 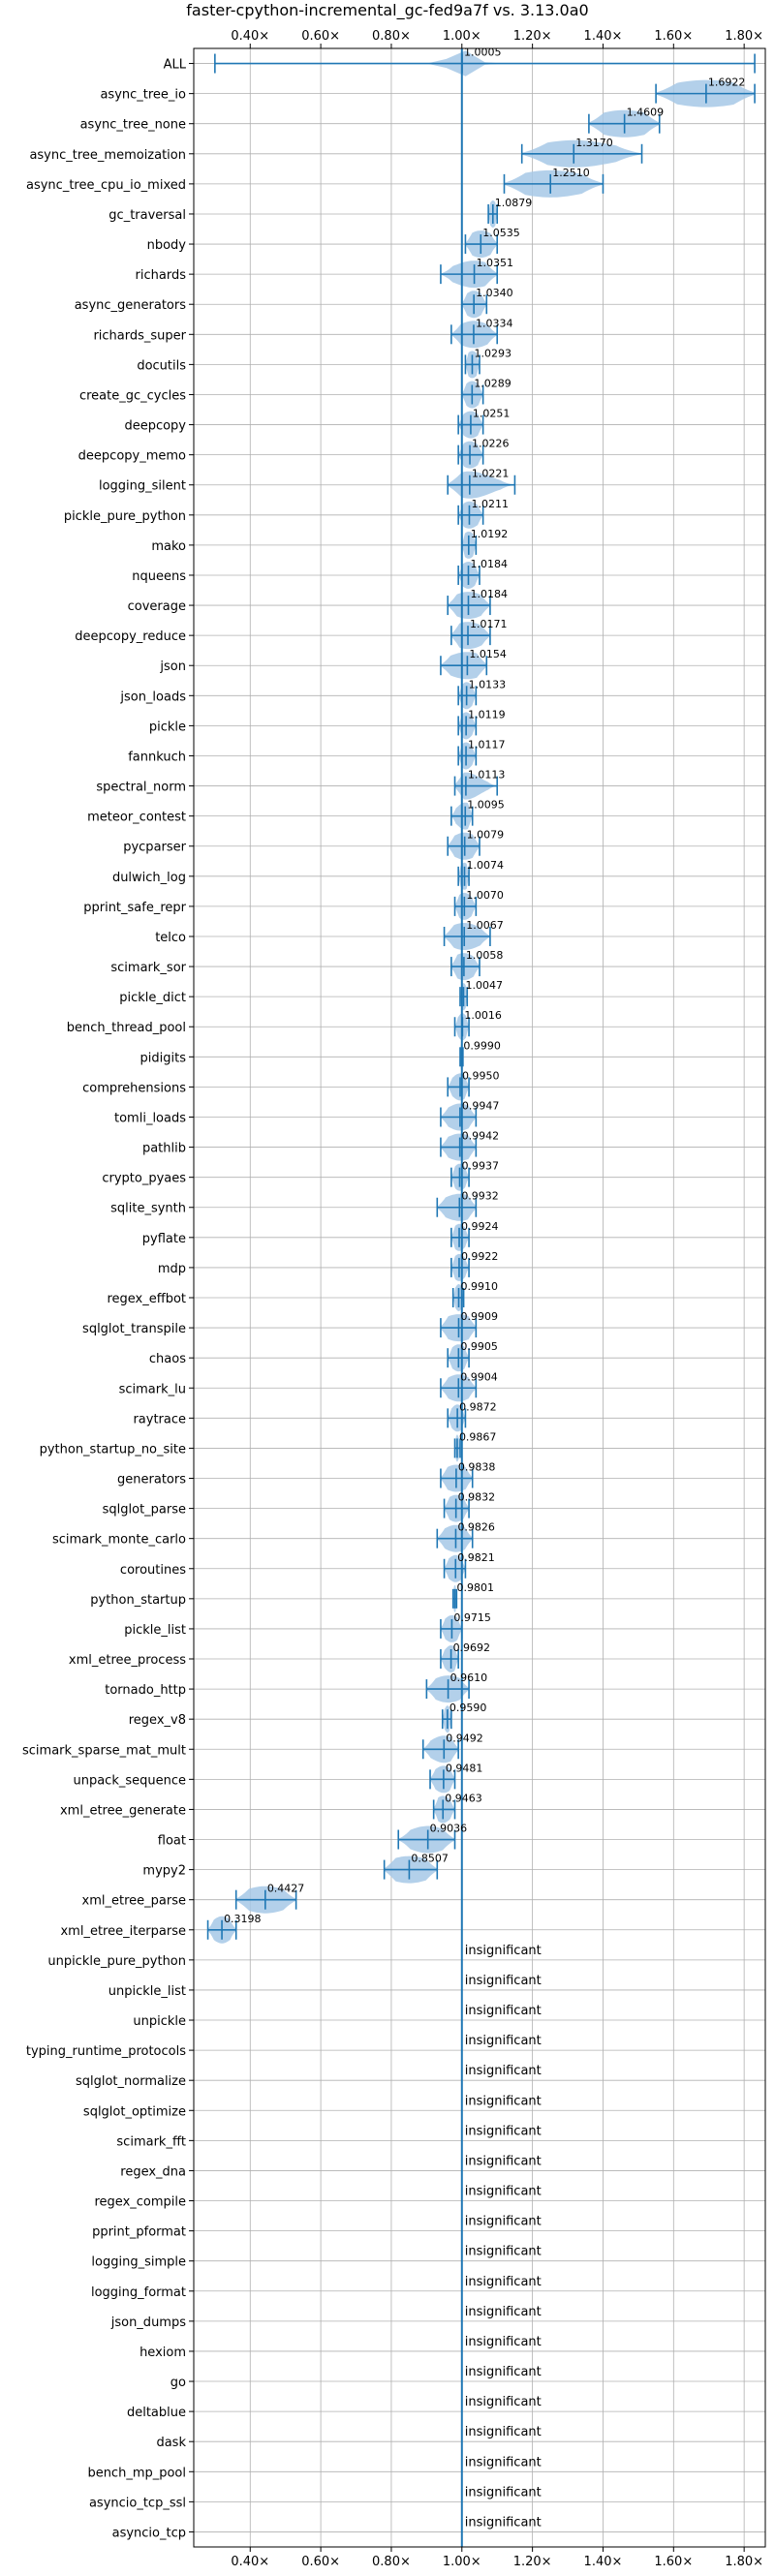 I want to click on benchmark-label: json, so click(x=172, y=666).